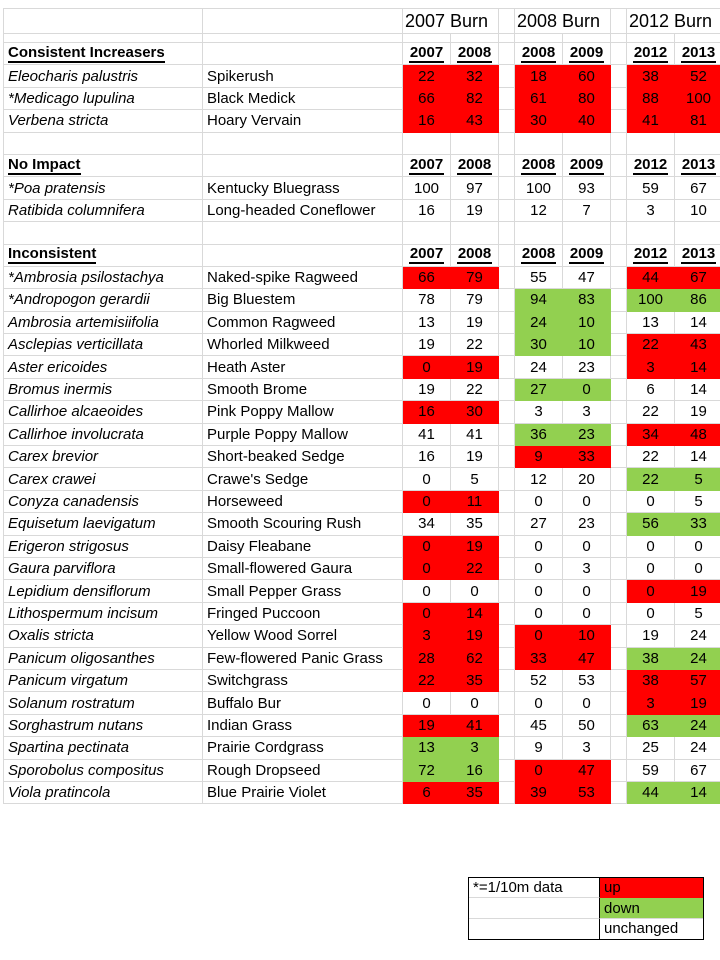 The width and height of the screenshot is (720, 960). I want to click on table-row: Panicum virgatum Switchgrass 22 35 52 53 38 57, so click(362, 681).